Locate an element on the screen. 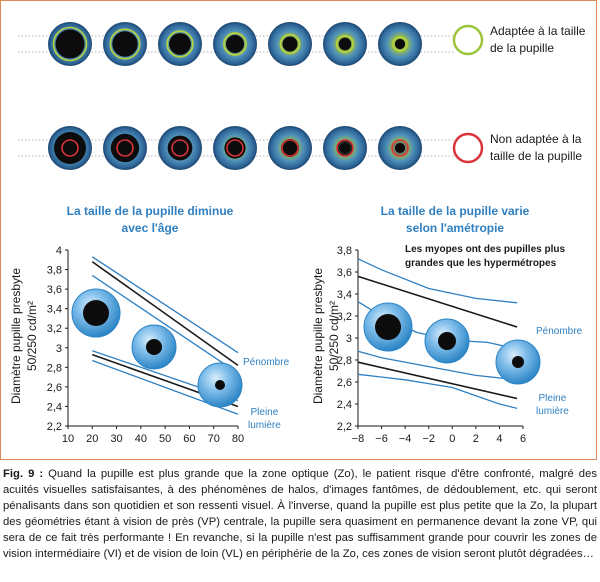  chart-ametropia-title-line1: La taille de la pupille varie is located at coordinates (455, 211).